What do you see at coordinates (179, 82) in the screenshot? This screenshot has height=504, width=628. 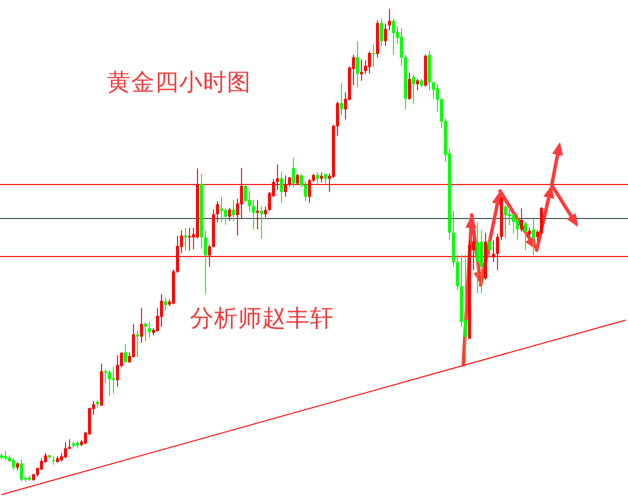 I see `text: 黄金四小时图` at bounding box center [179, 82].